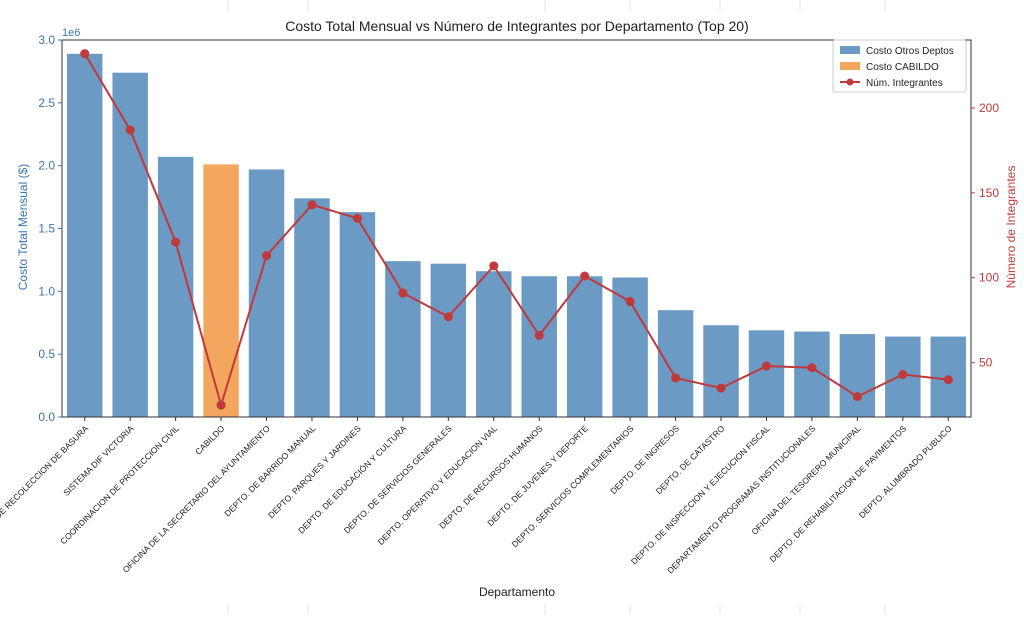  What do you see at coordinates (210, 440) in the screenshot?
I see `x-tick-label: CABILDO` at bounding box center [210, 440].